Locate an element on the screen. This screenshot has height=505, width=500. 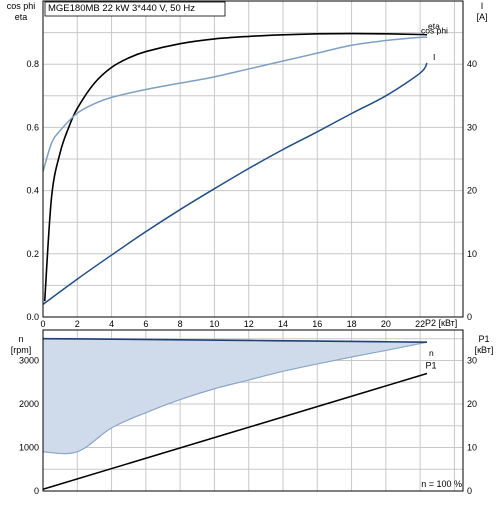
bot-ytick-right-30: 30 is located at coordinates (472, 360).